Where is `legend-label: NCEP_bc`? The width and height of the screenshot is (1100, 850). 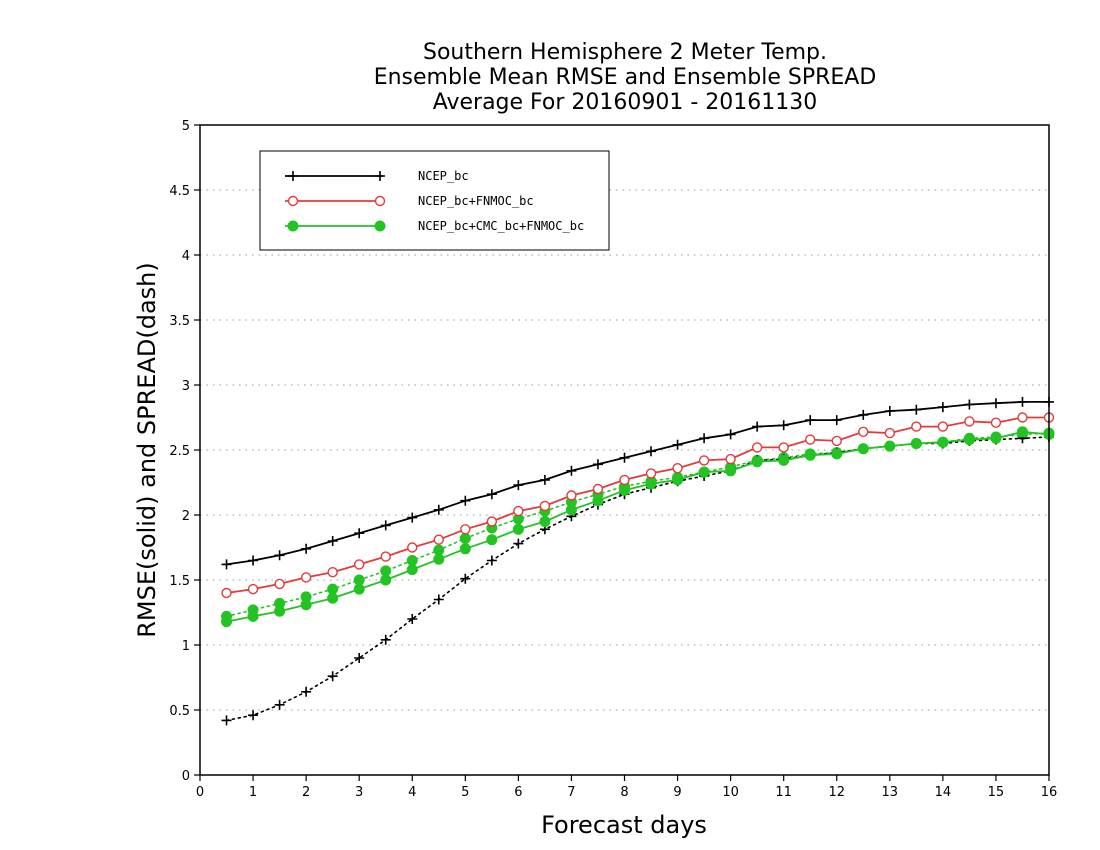
legend-label: NCEP_bc is located at coordinates (443, 176).